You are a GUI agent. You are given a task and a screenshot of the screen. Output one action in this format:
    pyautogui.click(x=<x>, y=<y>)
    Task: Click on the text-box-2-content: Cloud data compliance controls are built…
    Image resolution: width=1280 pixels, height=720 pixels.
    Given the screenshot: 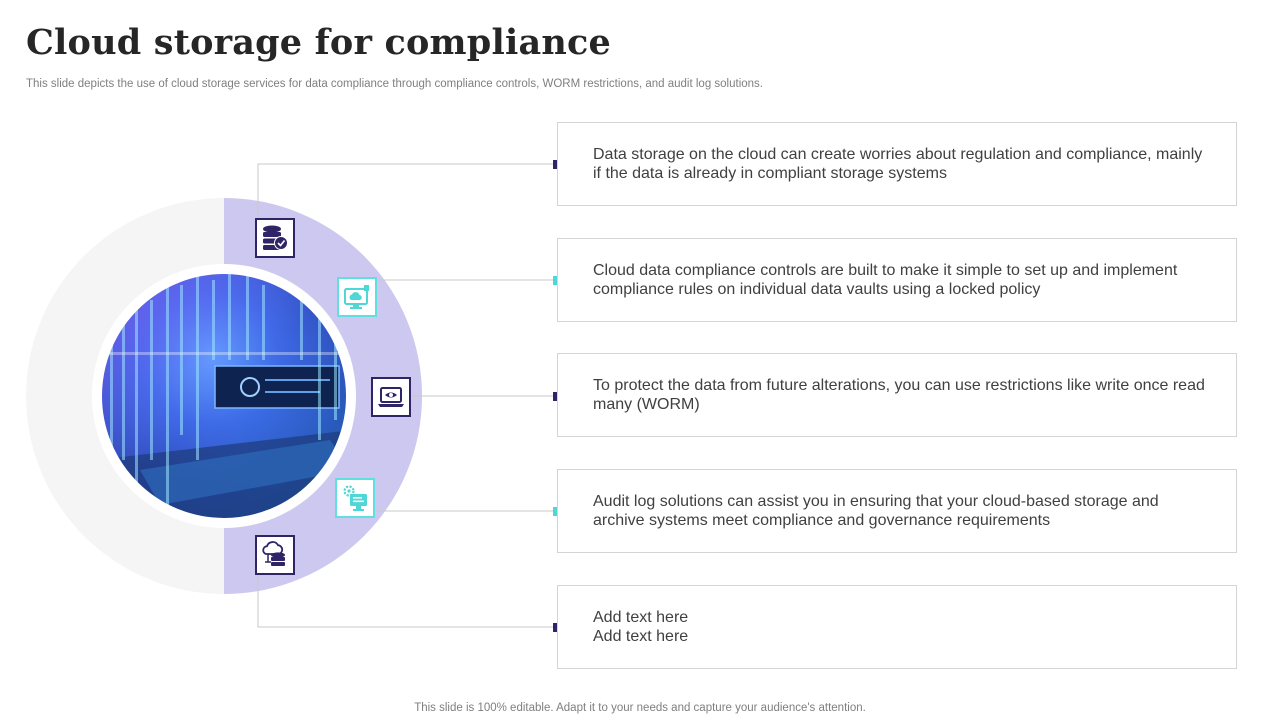 What is the action you would take?
    pyautogui.click(x=885, y=280)
    